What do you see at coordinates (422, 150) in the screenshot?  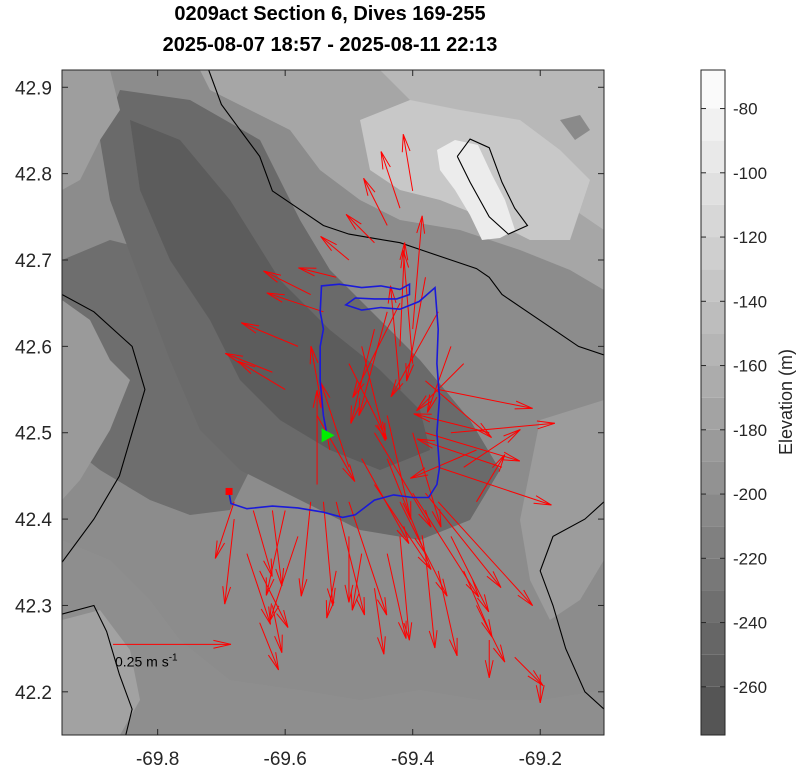 I see `shallow-bank-upper` at bounding box center [422, 150].